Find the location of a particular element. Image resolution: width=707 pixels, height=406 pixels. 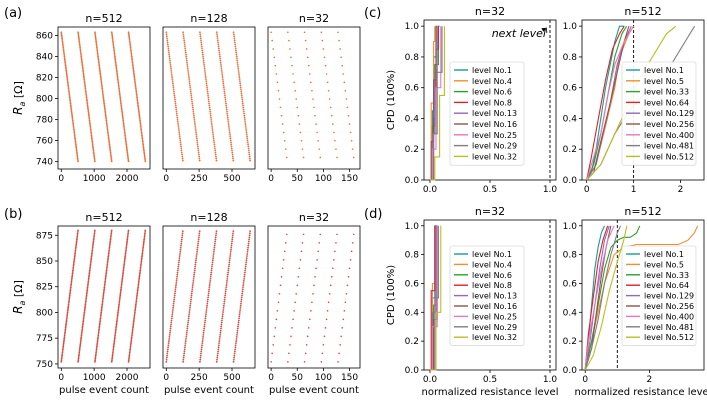

legend-entry: level No.5 is located at coordinates (664, 81).